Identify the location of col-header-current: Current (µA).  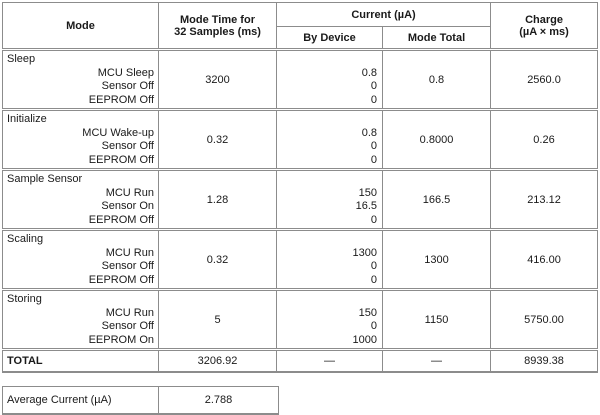
(383, 14).